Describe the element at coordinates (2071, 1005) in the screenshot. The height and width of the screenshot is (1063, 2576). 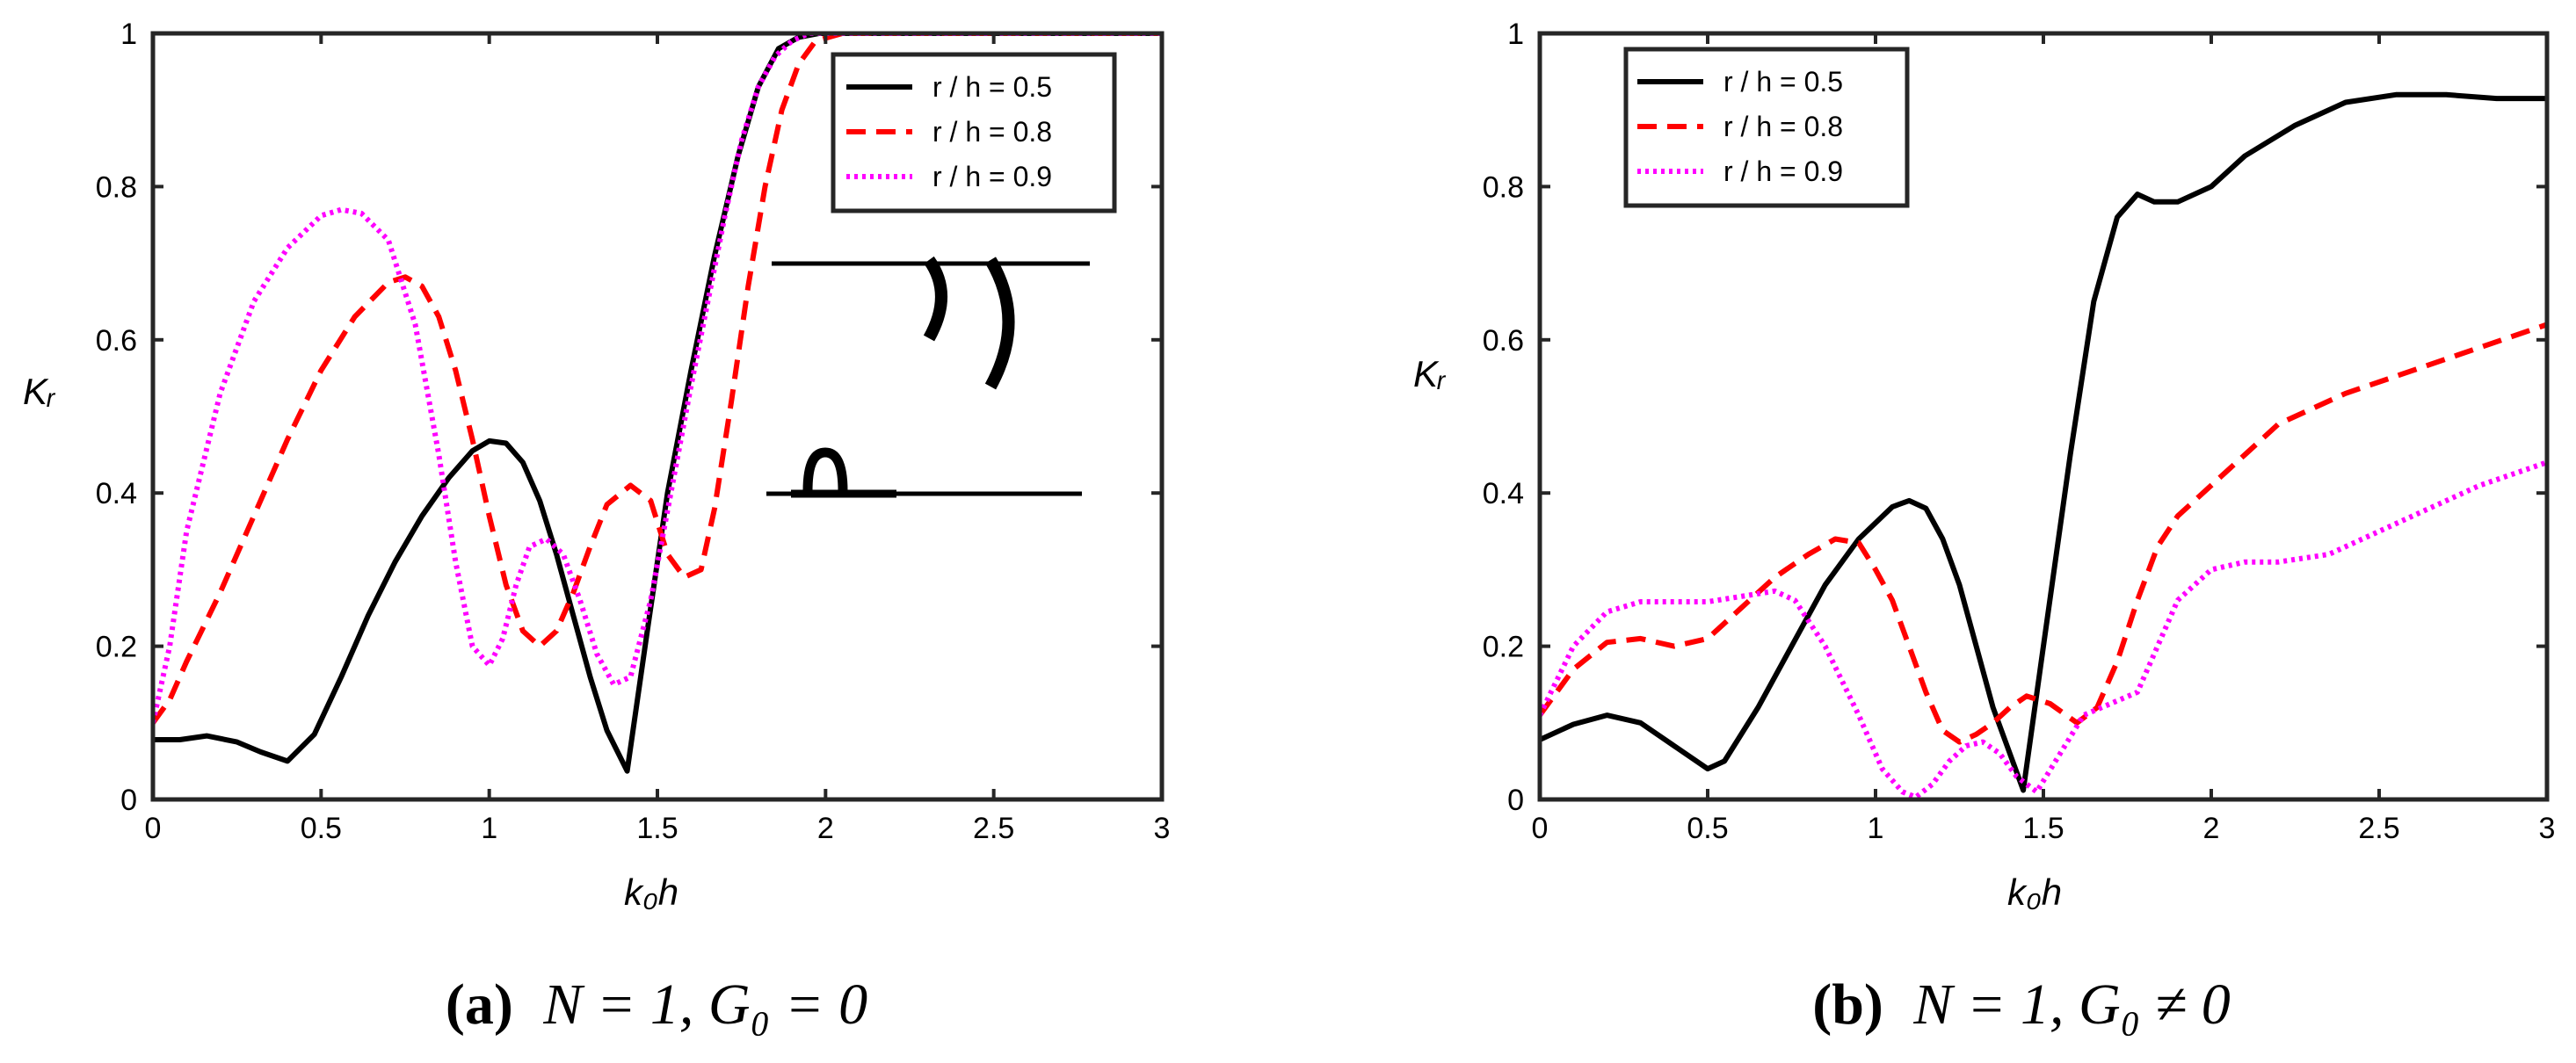
I see `panel-b-caption-text: N = 1, G₀ ≠ 0` at that location.